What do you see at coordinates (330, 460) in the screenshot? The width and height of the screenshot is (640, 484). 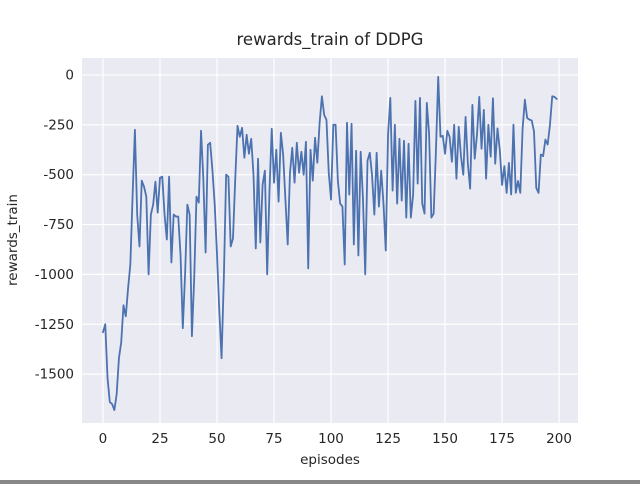 I see `x-axis-label: episodes` at bounding box center [330, 460].